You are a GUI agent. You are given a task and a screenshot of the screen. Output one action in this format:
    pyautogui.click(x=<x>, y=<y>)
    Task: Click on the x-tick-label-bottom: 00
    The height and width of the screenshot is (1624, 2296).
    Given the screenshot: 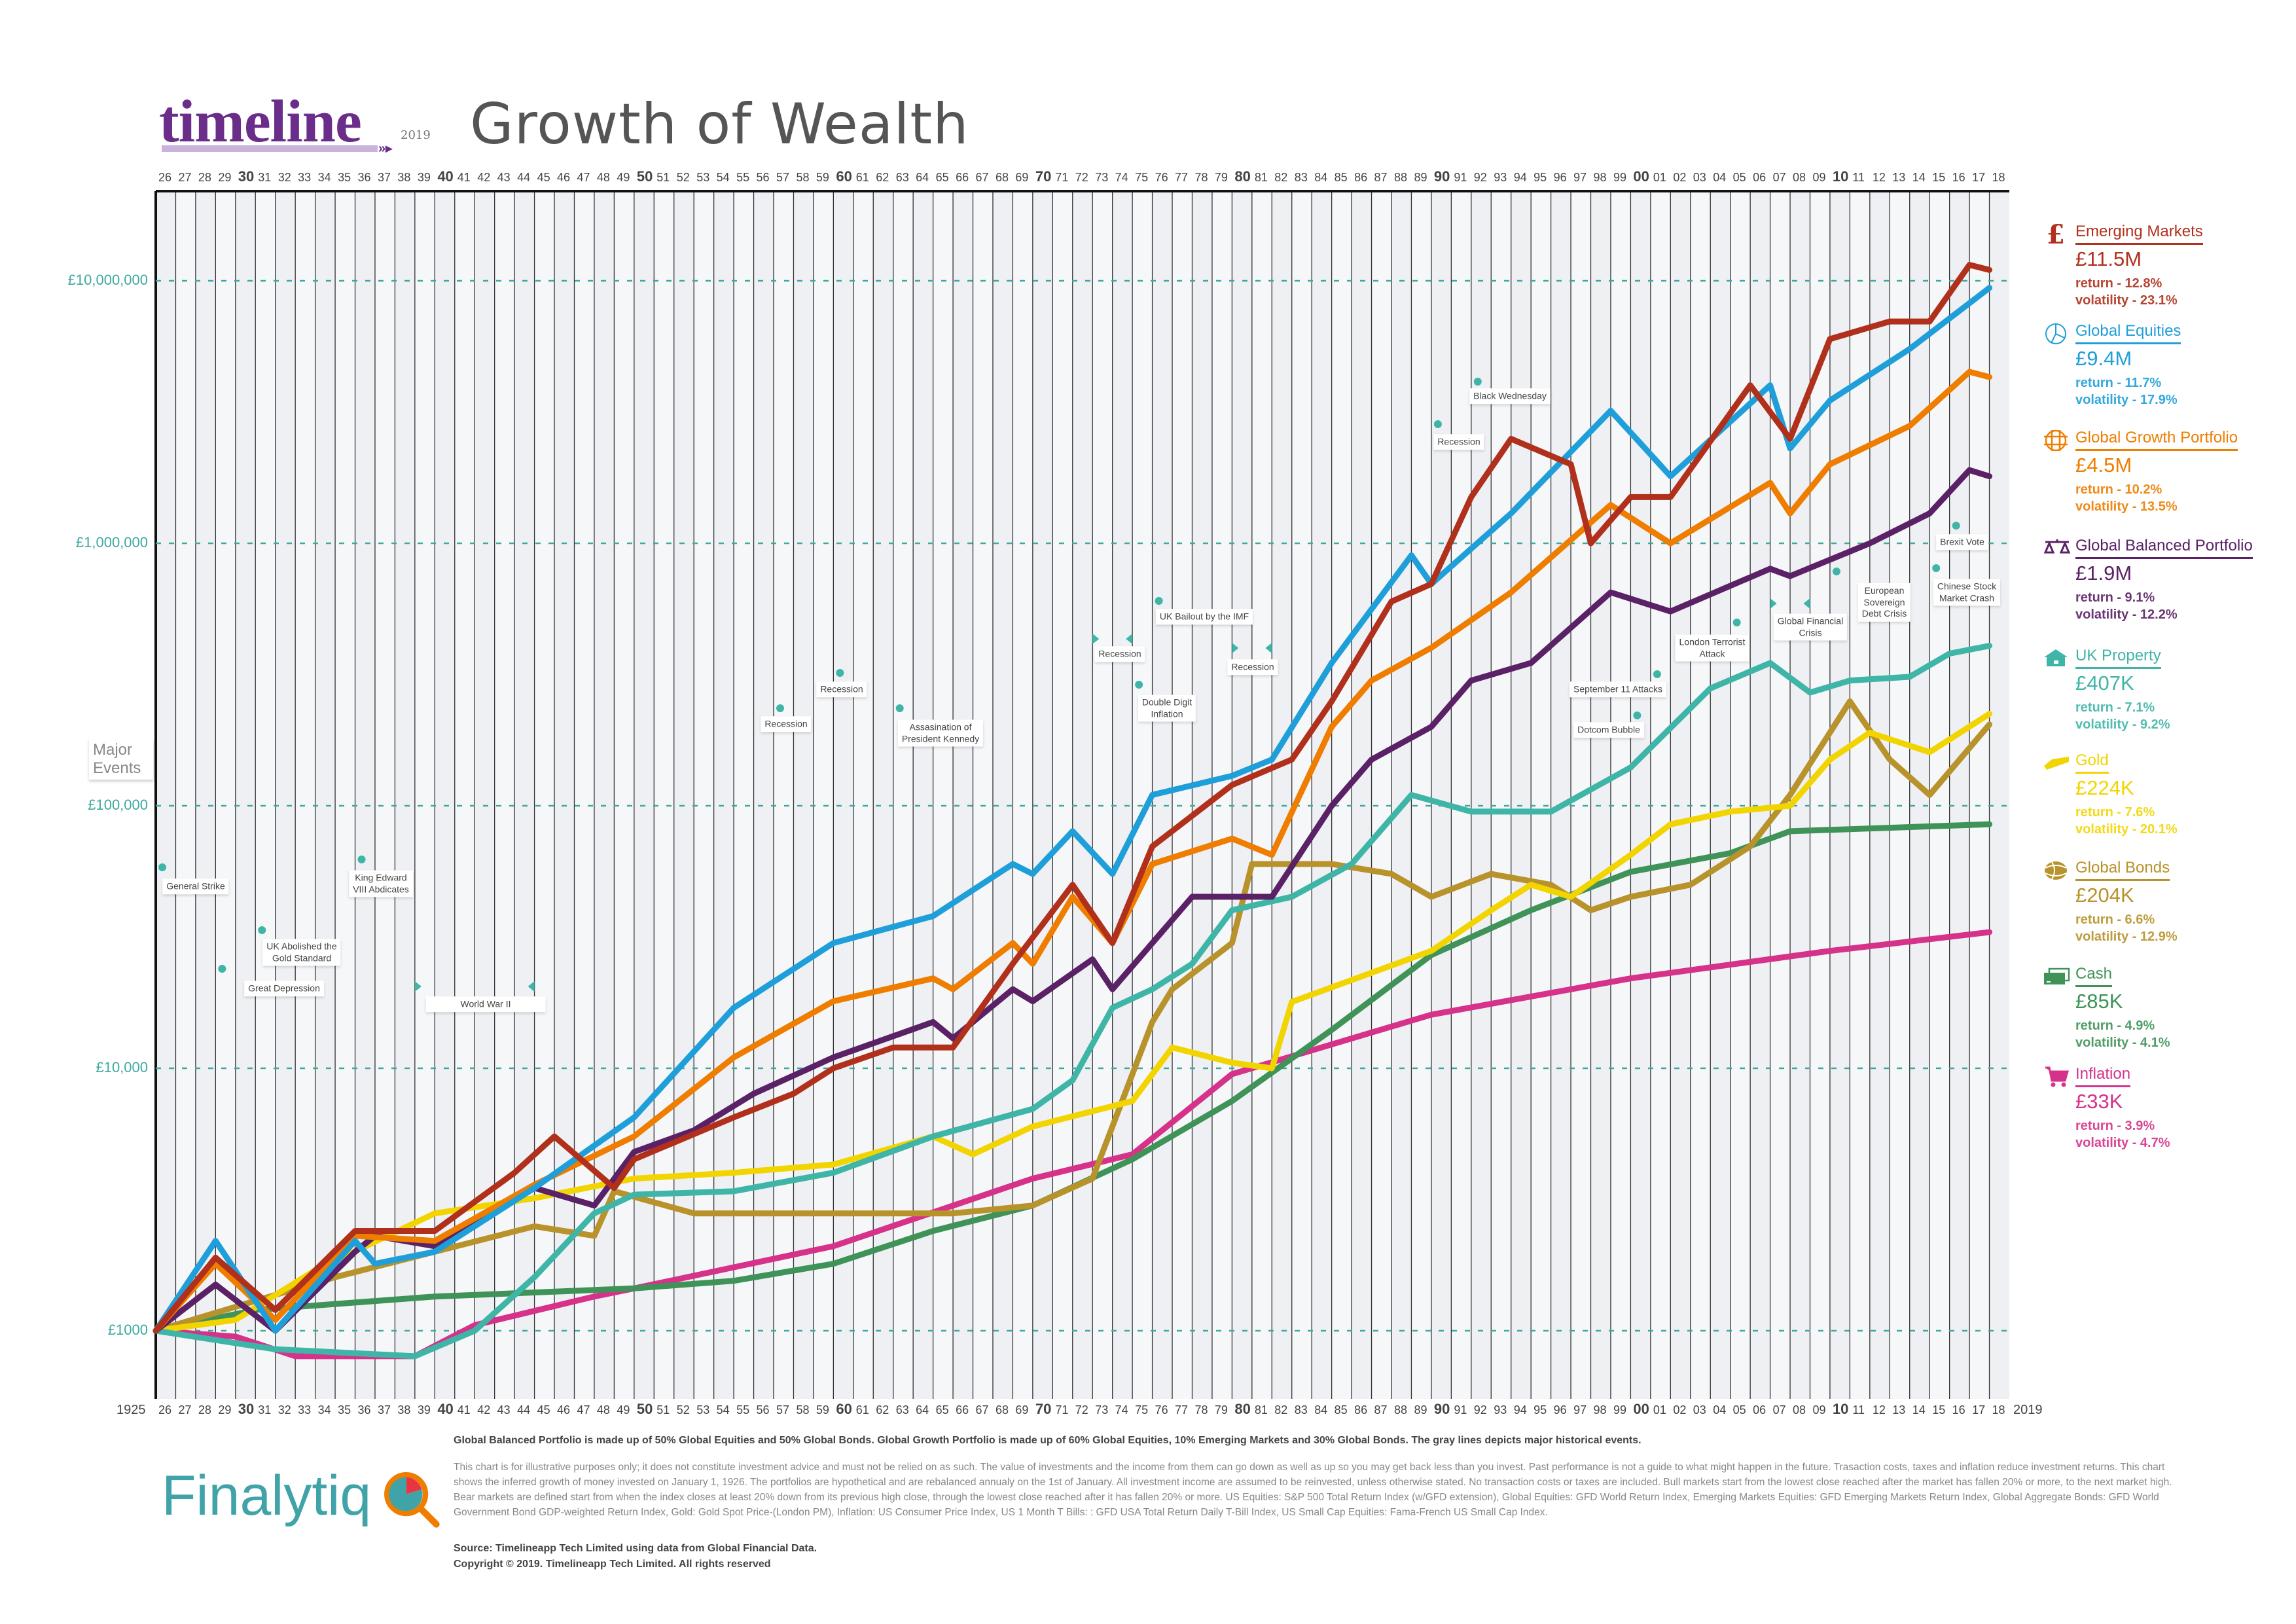 What is the action you would take?
    pyautogui.click(x=1641, y=1409)
    